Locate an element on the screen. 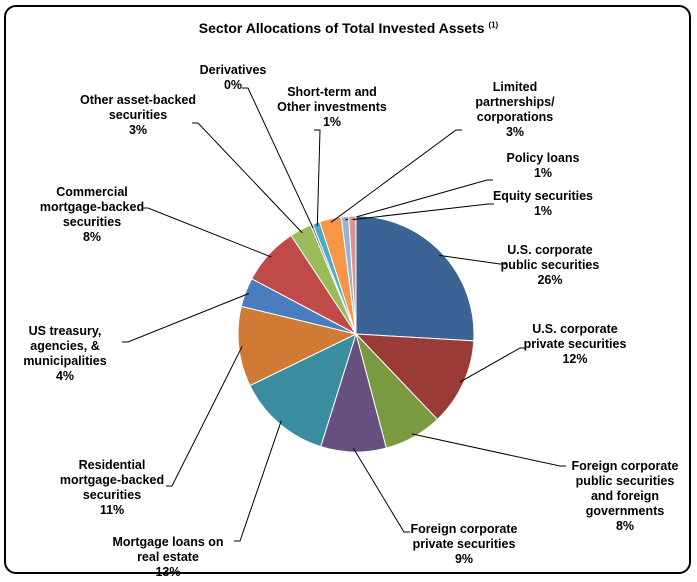  slice-label-13: Policy loans 1% is located at coordinates (543, 165).